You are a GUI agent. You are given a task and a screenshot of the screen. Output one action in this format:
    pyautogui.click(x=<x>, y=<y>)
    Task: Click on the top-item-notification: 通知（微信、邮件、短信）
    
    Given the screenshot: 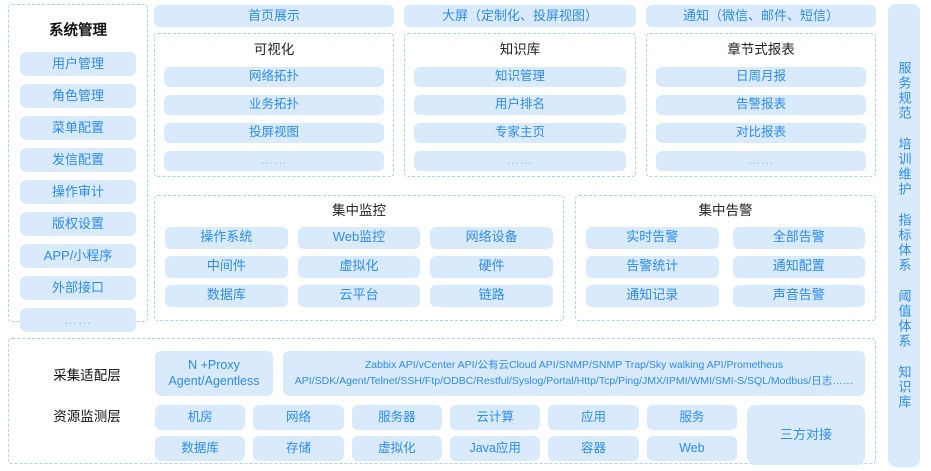 What is the action you would take?
    pyautogui.click(x=761, y=16)
    